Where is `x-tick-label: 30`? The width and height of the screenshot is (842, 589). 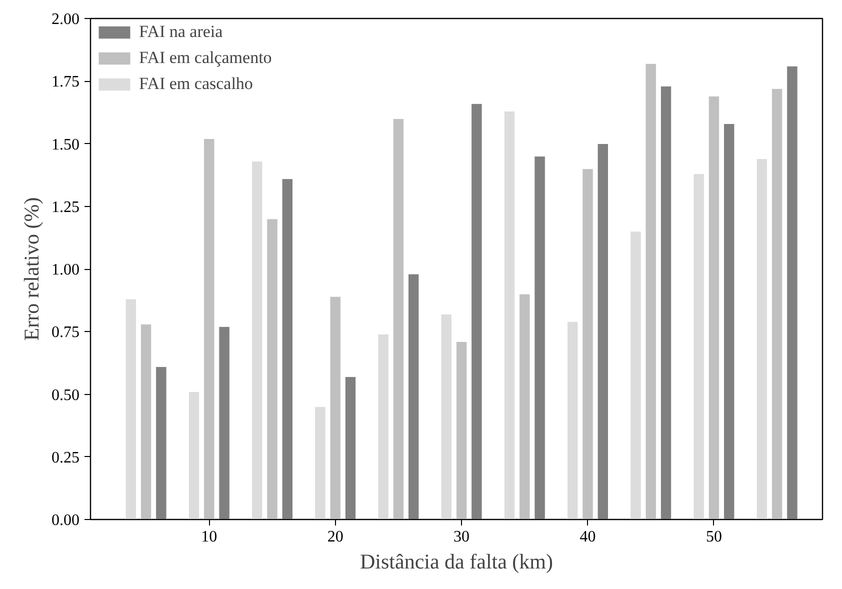 x-tick-label: 30 is located at coordinates (462, 537).